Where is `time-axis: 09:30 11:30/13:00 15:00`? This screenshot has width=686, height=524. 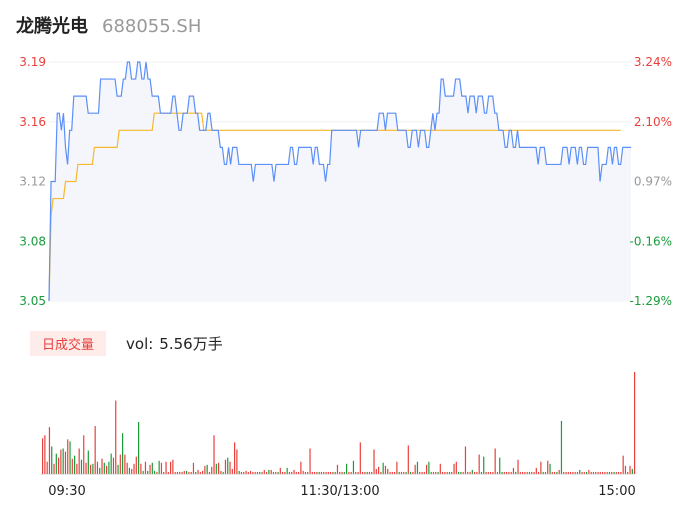 time-axis: 09:30 11:30/13:00 15:00 is located at coordinates (341, 491).